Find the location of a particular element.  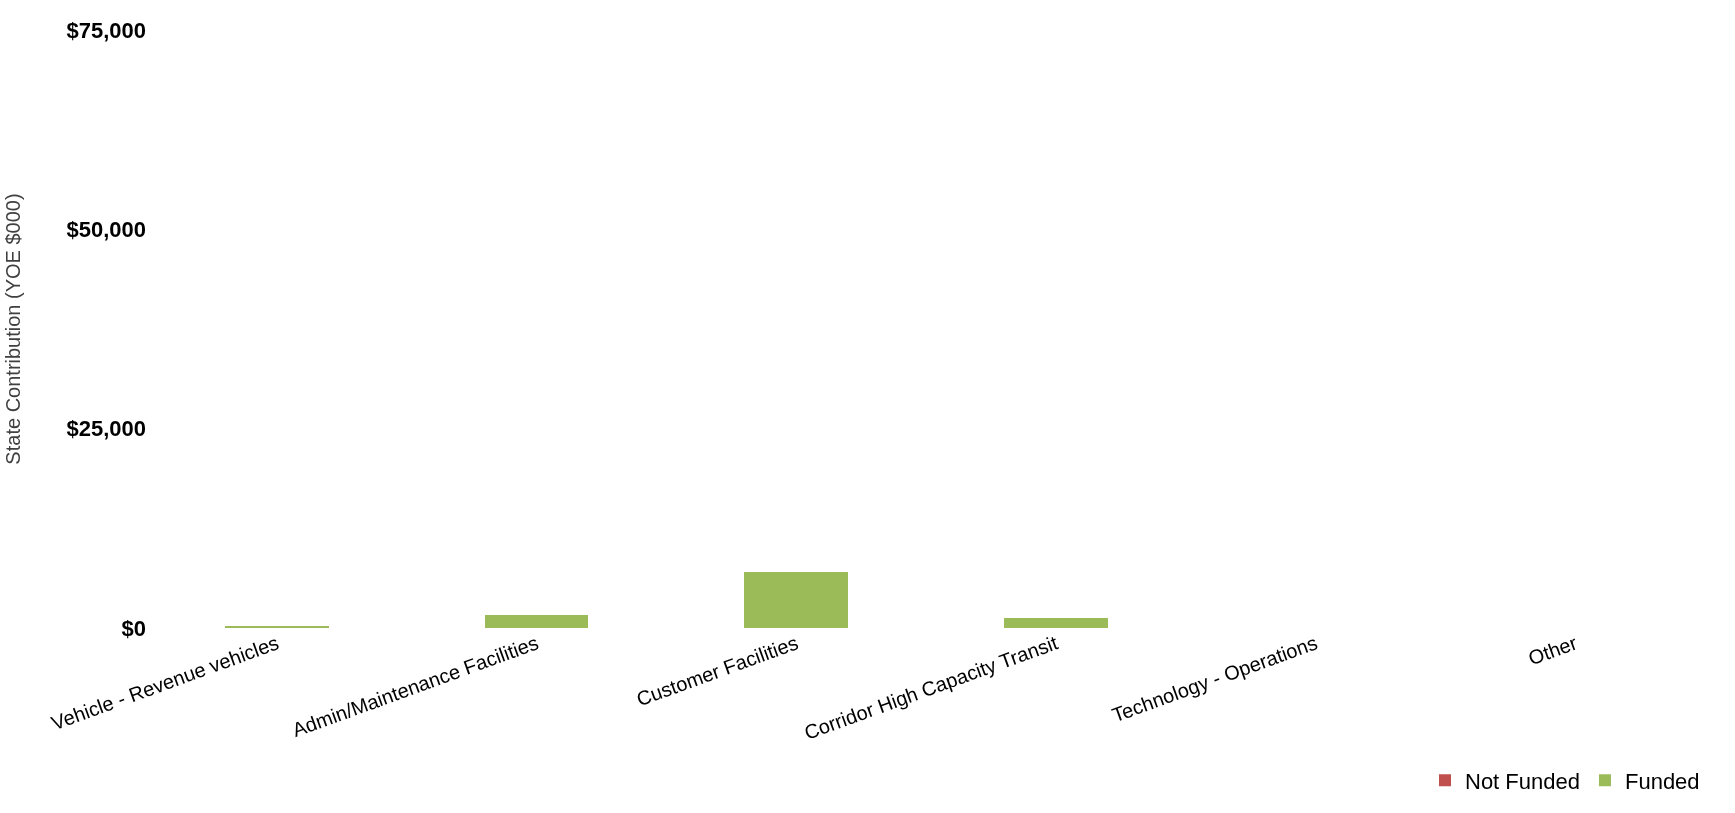

y-tick-label: $50,000 is located at coordinates (106, 230).